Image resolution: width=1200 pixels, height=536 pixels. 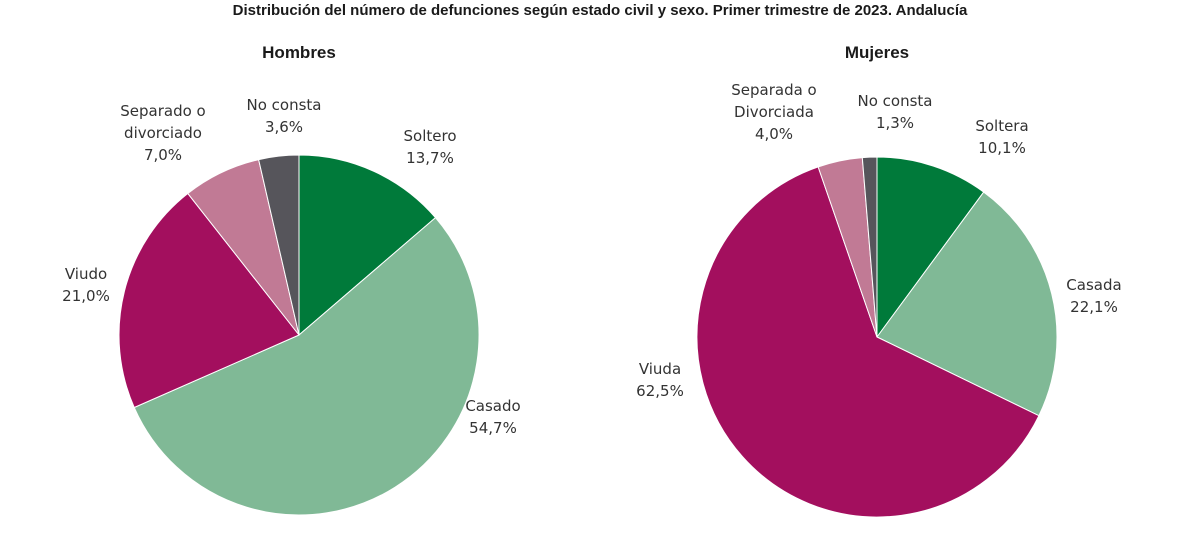 What do you see at coordinates (1002, 148) in the screenshot?
I see `slice-value: 10,1%` at bounding box center [1002, 148].